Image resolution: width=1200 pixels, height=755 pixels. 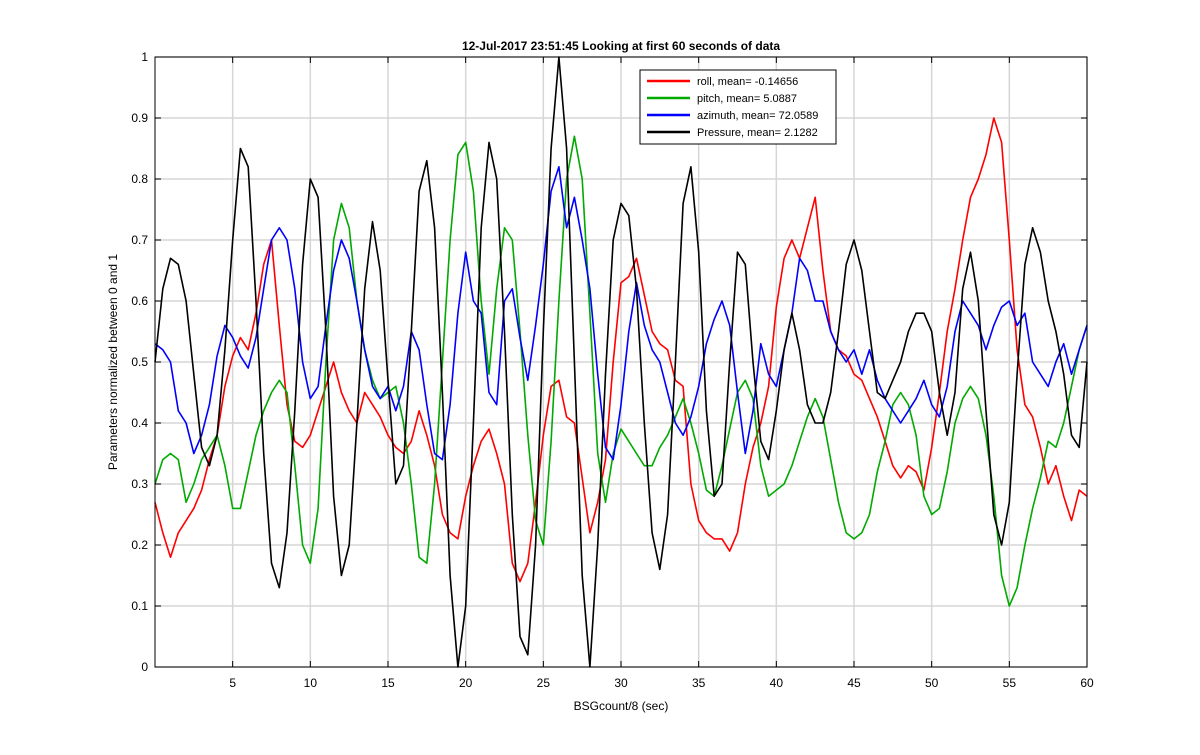 I want to click on y-tick-label: 0.6, so click(x=139, y=301).